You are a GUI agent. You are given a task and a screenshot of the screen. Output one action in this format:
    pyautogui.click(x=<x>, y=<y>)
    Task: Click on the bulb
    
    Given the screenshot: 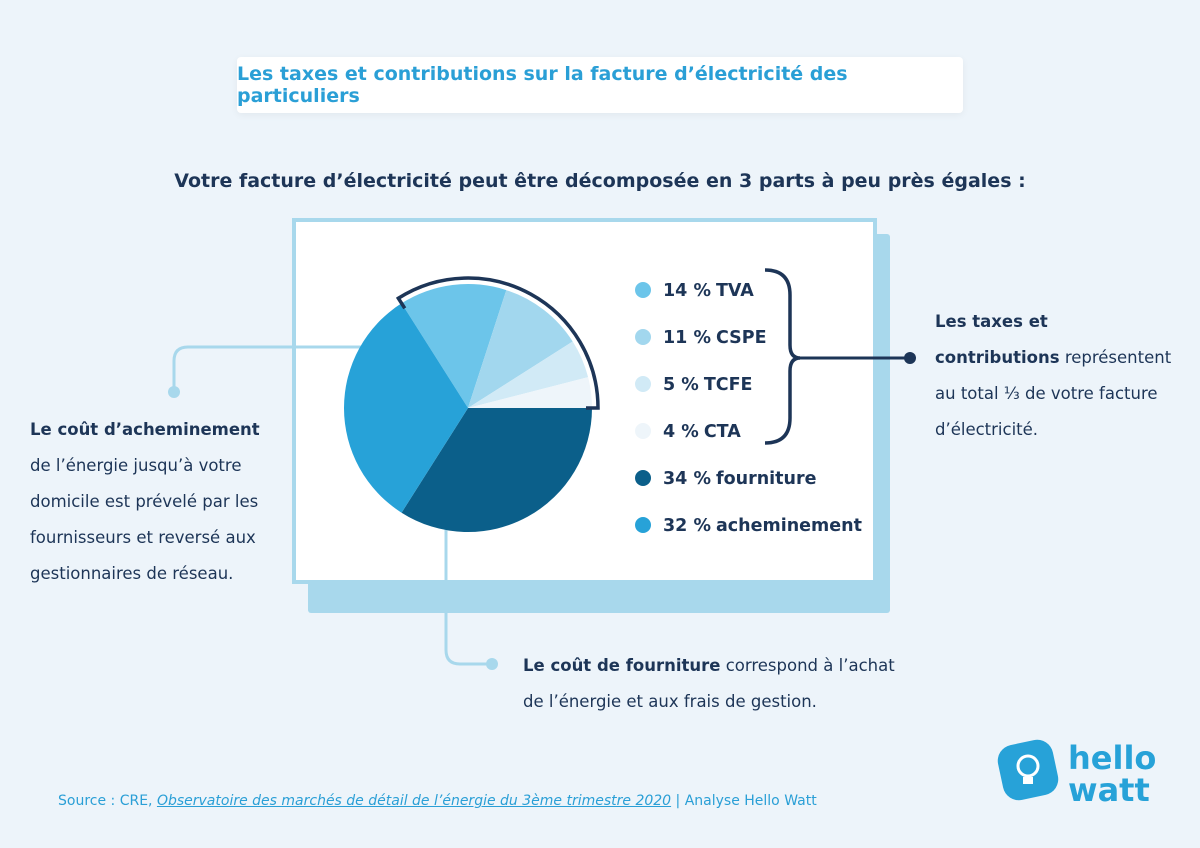 What is the action you would take?
    pyautogui.click(x=1028, y=766)
    